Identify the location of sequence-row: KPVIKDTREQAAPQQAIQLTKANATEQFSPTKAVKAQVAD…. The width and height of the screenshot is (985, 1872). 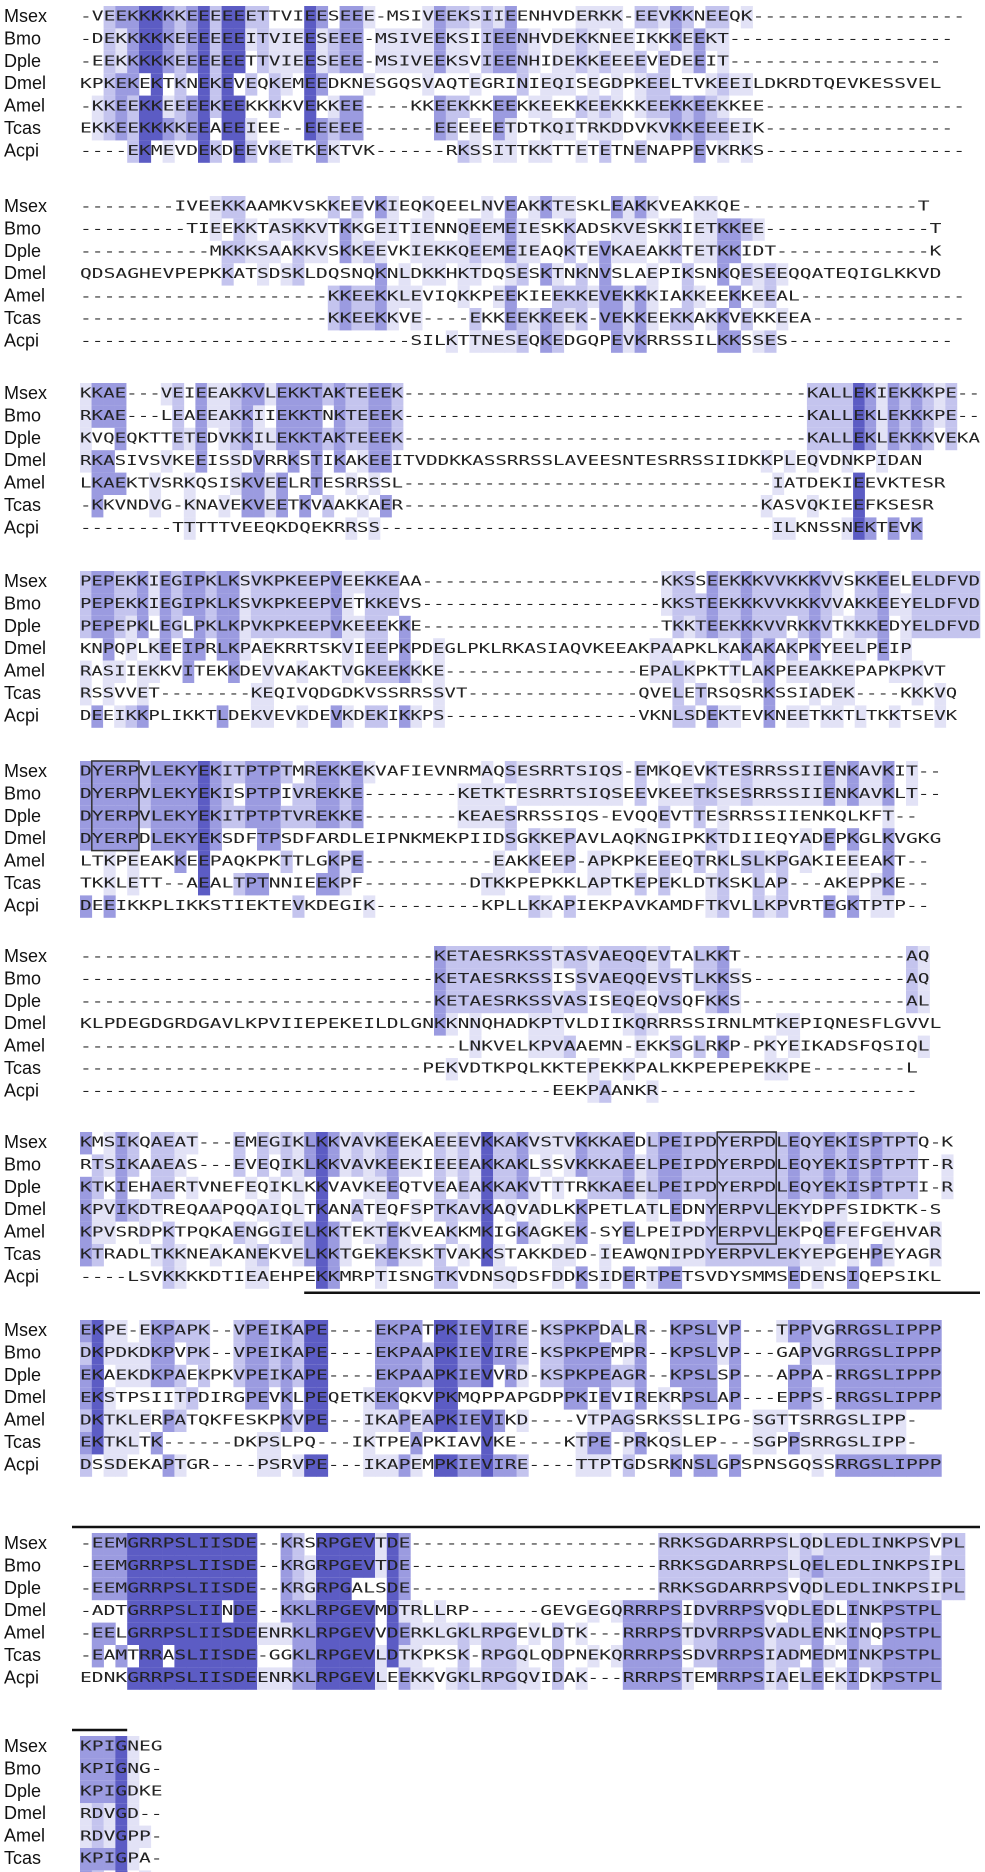
(510, 1210).